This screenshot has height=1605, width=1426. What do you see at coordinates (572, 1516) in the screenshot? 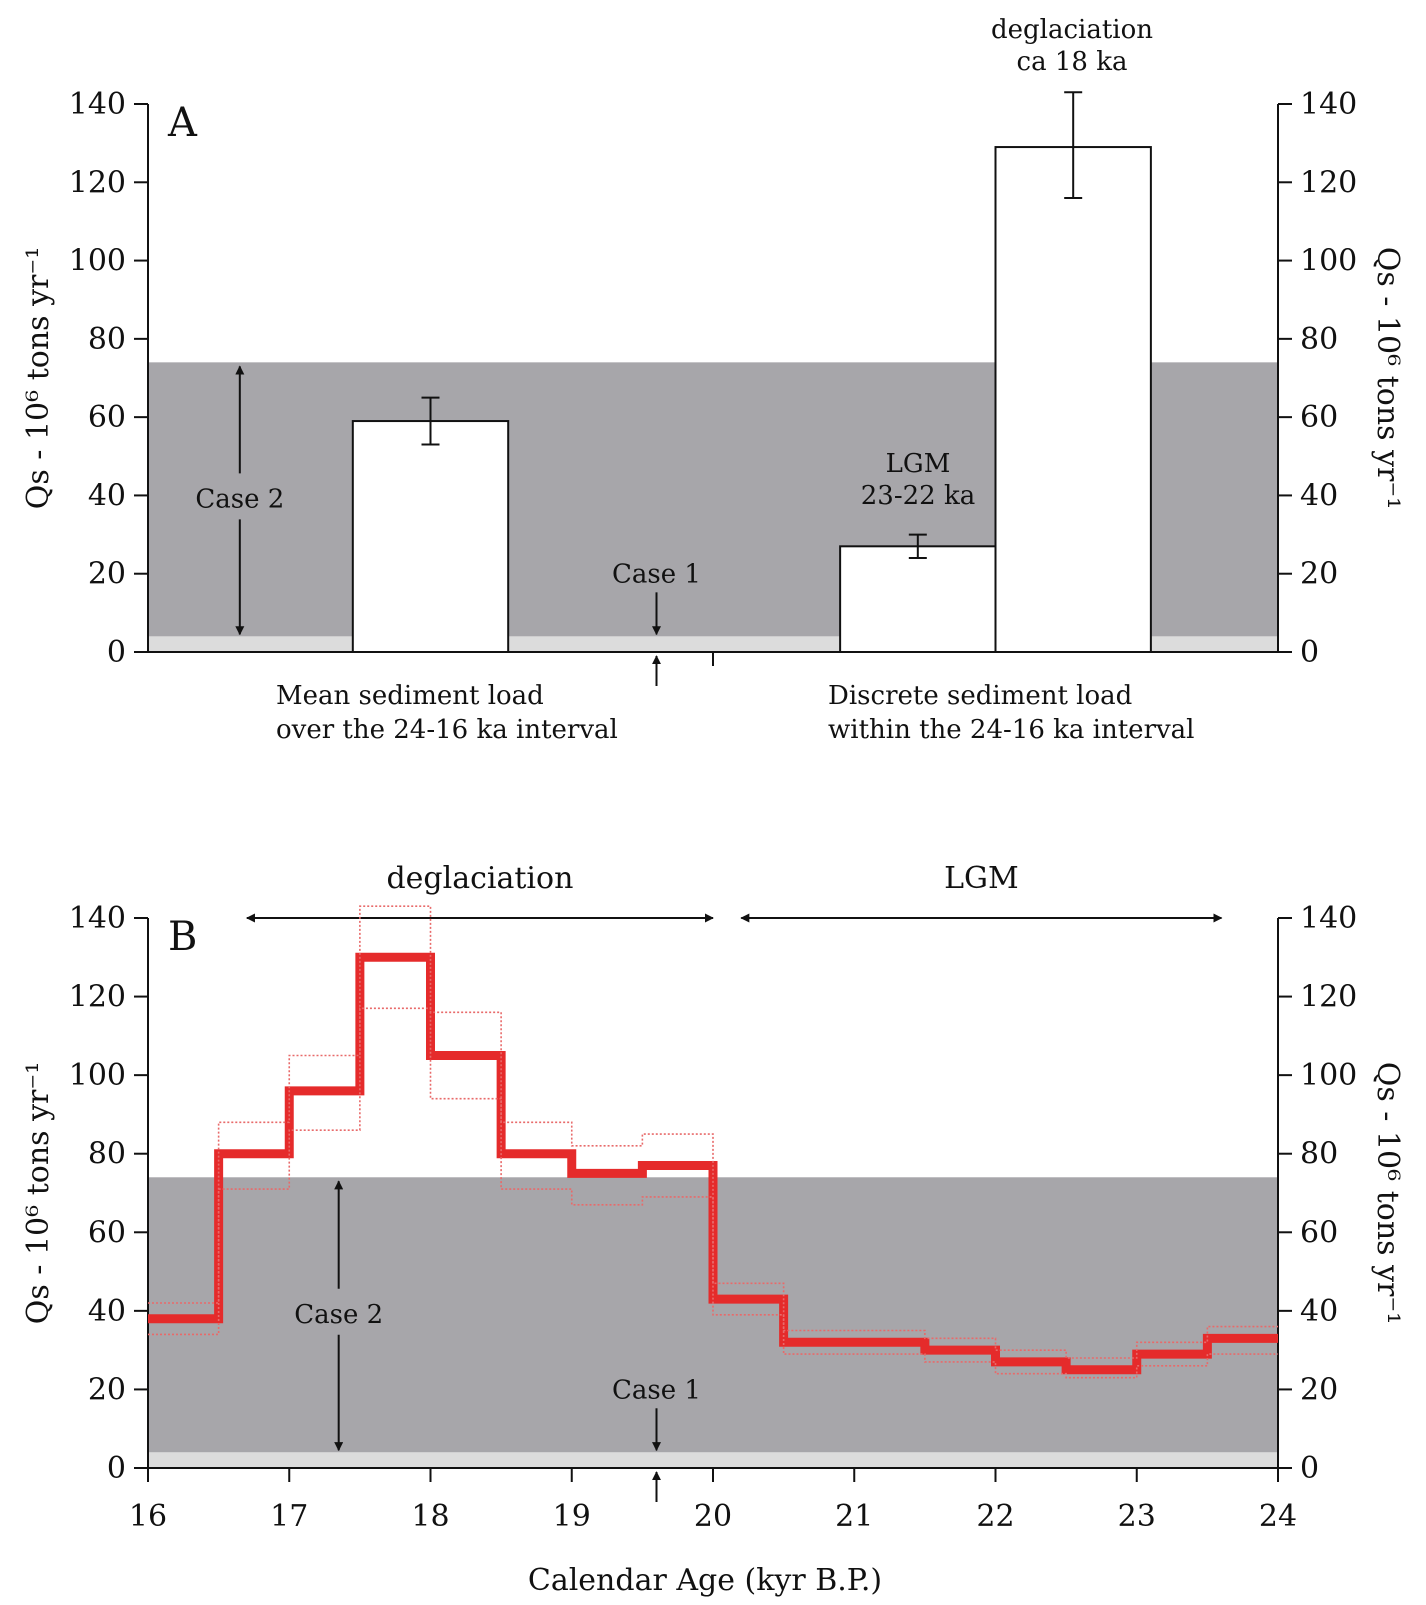
I see `x-tick-label: 19` at bounding box center [572, 1516].